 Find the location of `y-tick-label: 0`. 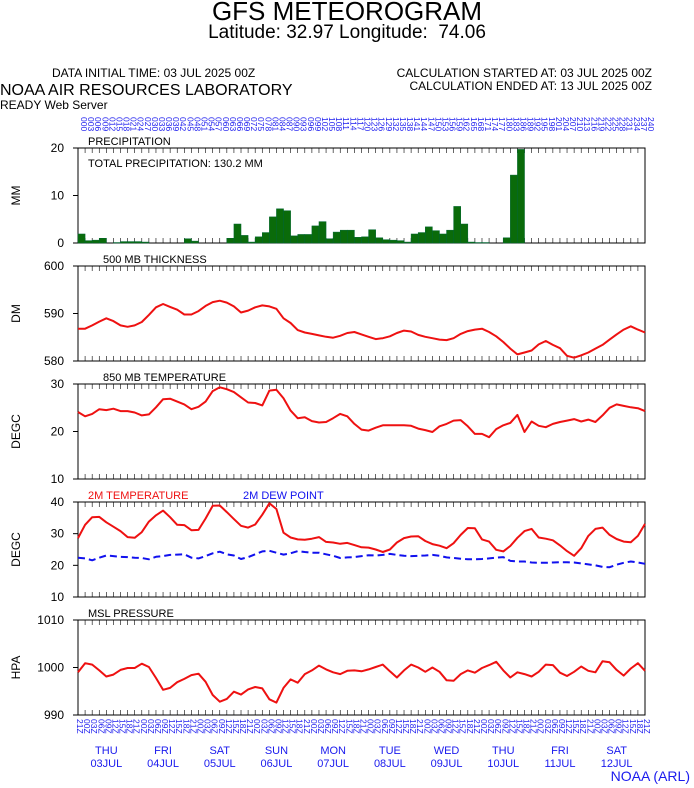

y-tick-label: 0 is located at coordinates (60, 243).